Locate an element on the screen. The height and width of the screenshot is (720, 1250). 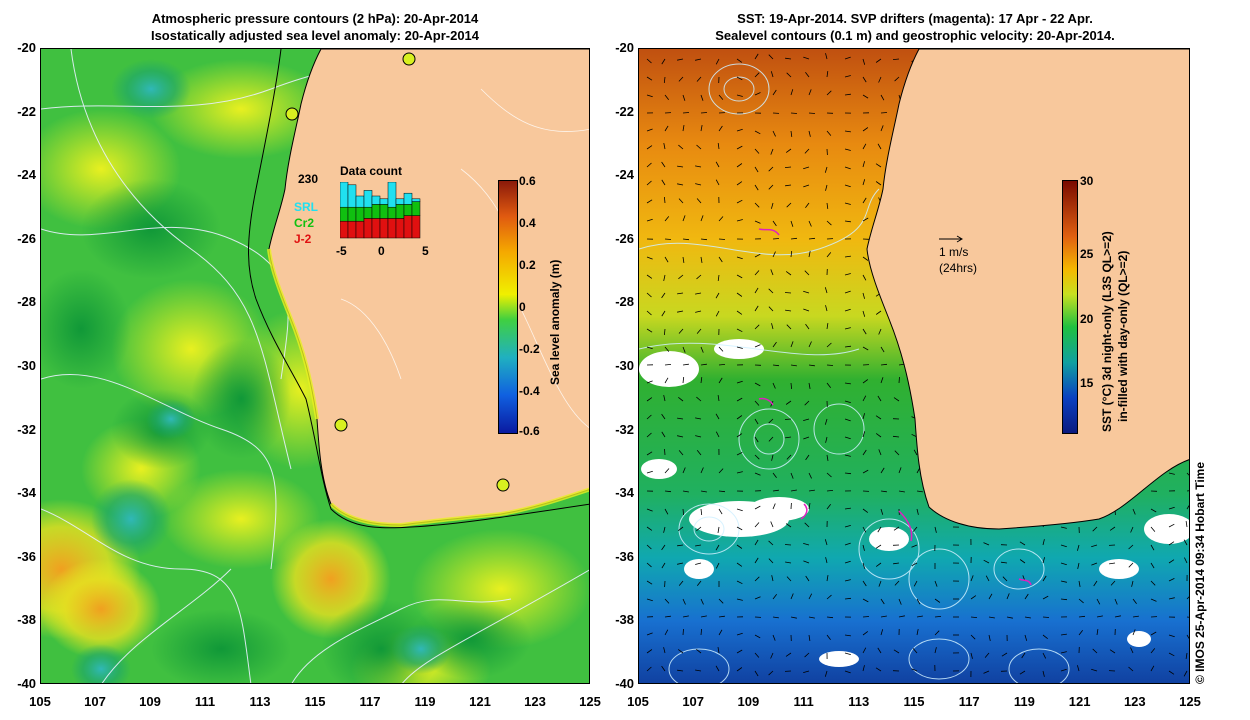
lon-tick-label: 123 is located at coordinates (535, 701).